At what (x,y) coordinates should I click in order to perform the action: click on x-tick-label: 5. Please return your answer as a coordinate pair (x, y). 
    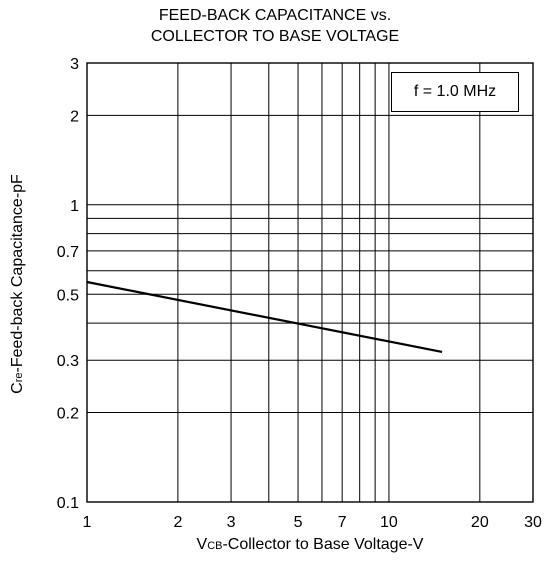
    Looking at the image, I should click on (298, 522).